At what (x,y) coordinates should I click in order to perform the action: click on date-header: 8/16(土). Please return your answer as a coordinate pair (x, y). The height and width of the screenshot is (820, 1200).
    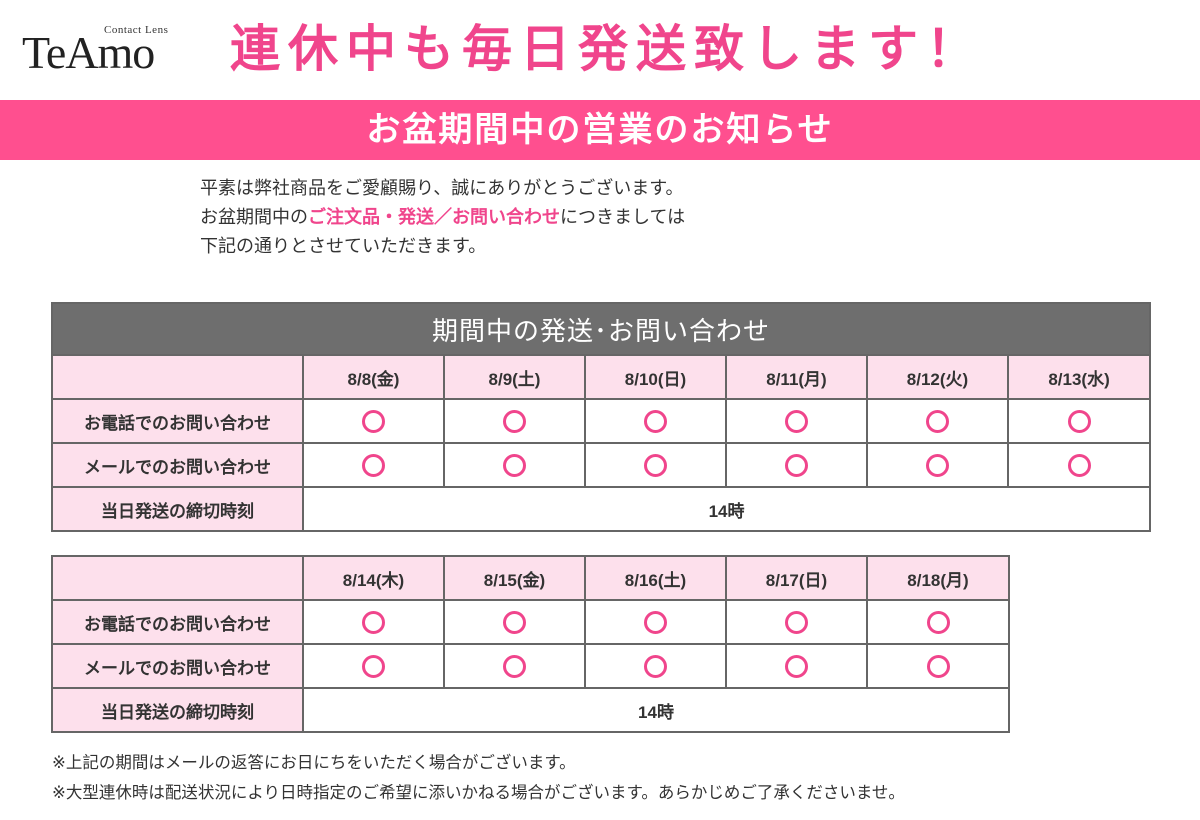
    Looking at the image, I should click on (655, 578).